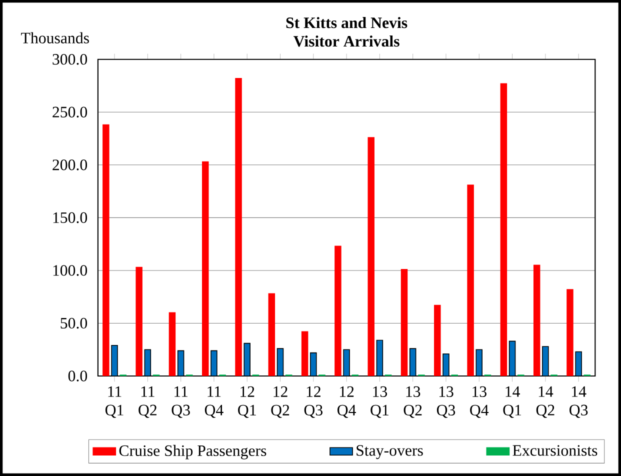  What do you see at coordinates (446, 402) in the screenshot?
I see `x-tick-label: 13 Q3` at bounding box center [446, 402].